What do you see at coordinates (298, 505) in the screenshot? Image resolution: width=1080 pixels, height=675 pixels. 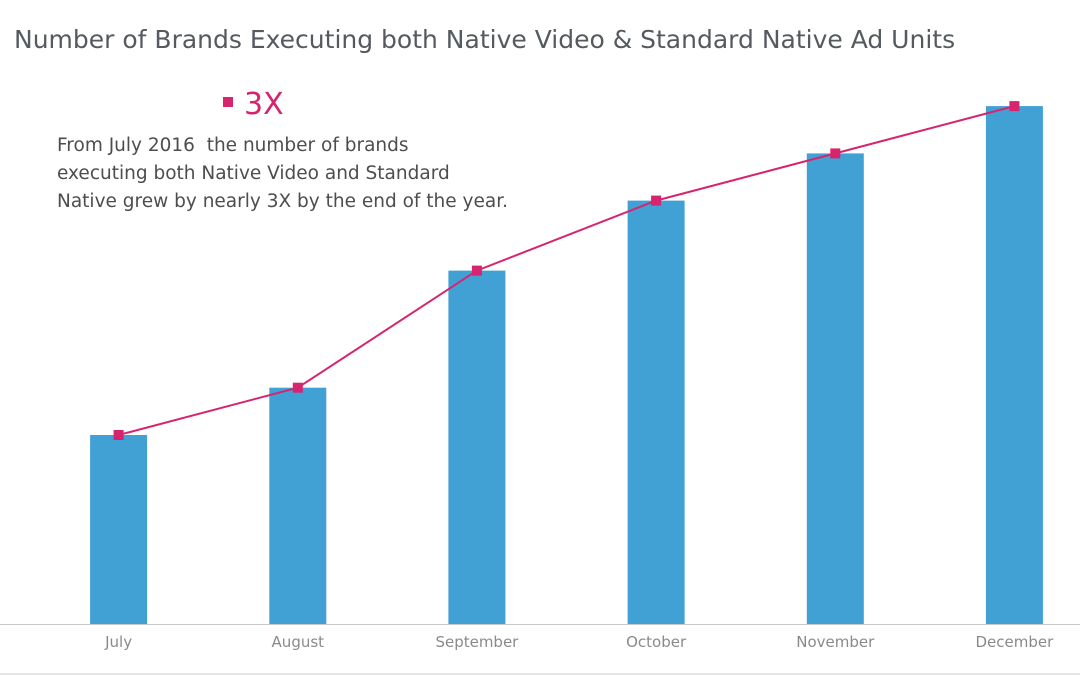 I see `bar-august` at bounding box center [298, 505].